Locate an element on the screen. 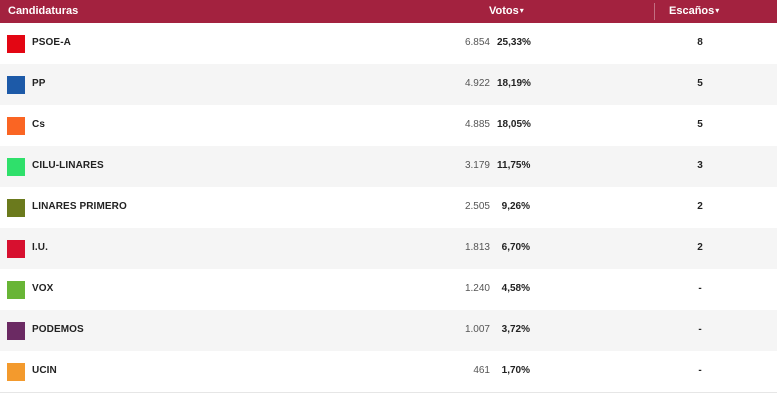 The image size is (777, 412). table-row: VOX 1.240 4,58% - is located at coordinates (388, 289).